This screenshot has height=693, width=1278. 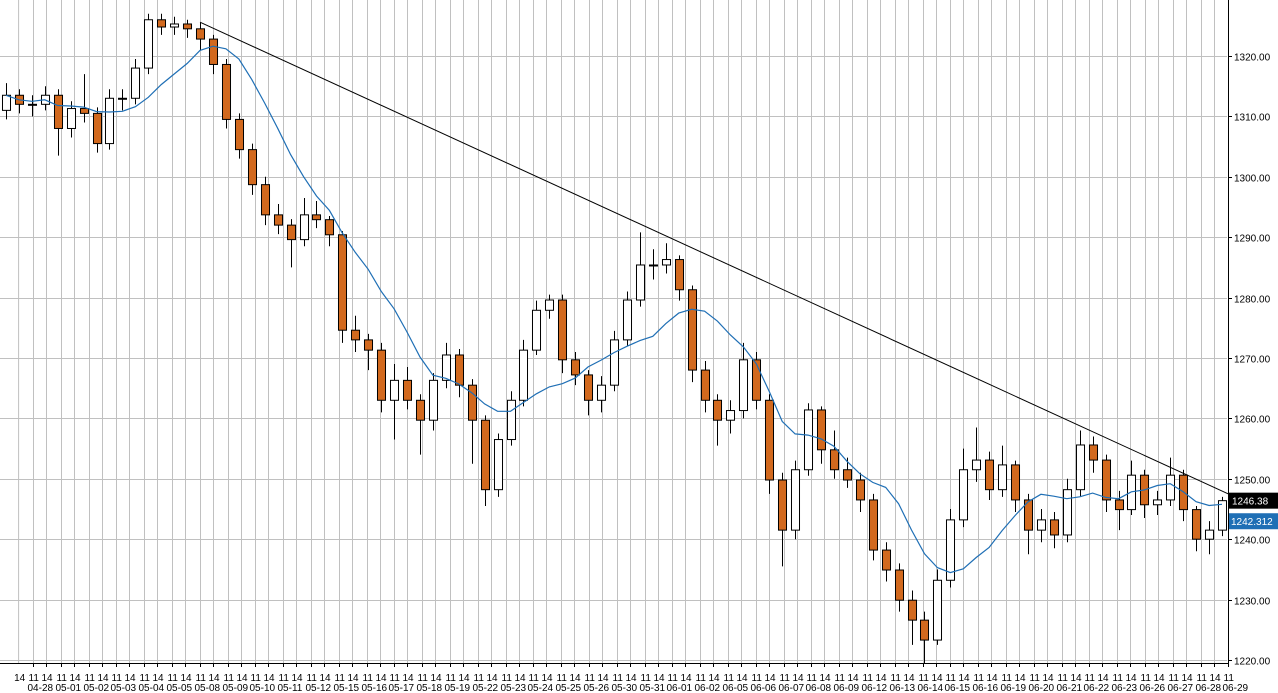 I want to click on x-date-label: 05-10, so click(x=263, y=688).